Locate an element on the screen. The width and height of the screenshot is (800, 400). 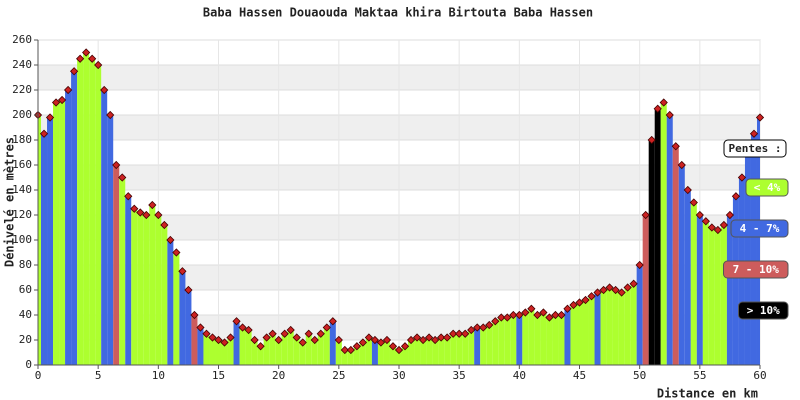
legend-label: 4 - 7% is located at coordinates (760, 228).